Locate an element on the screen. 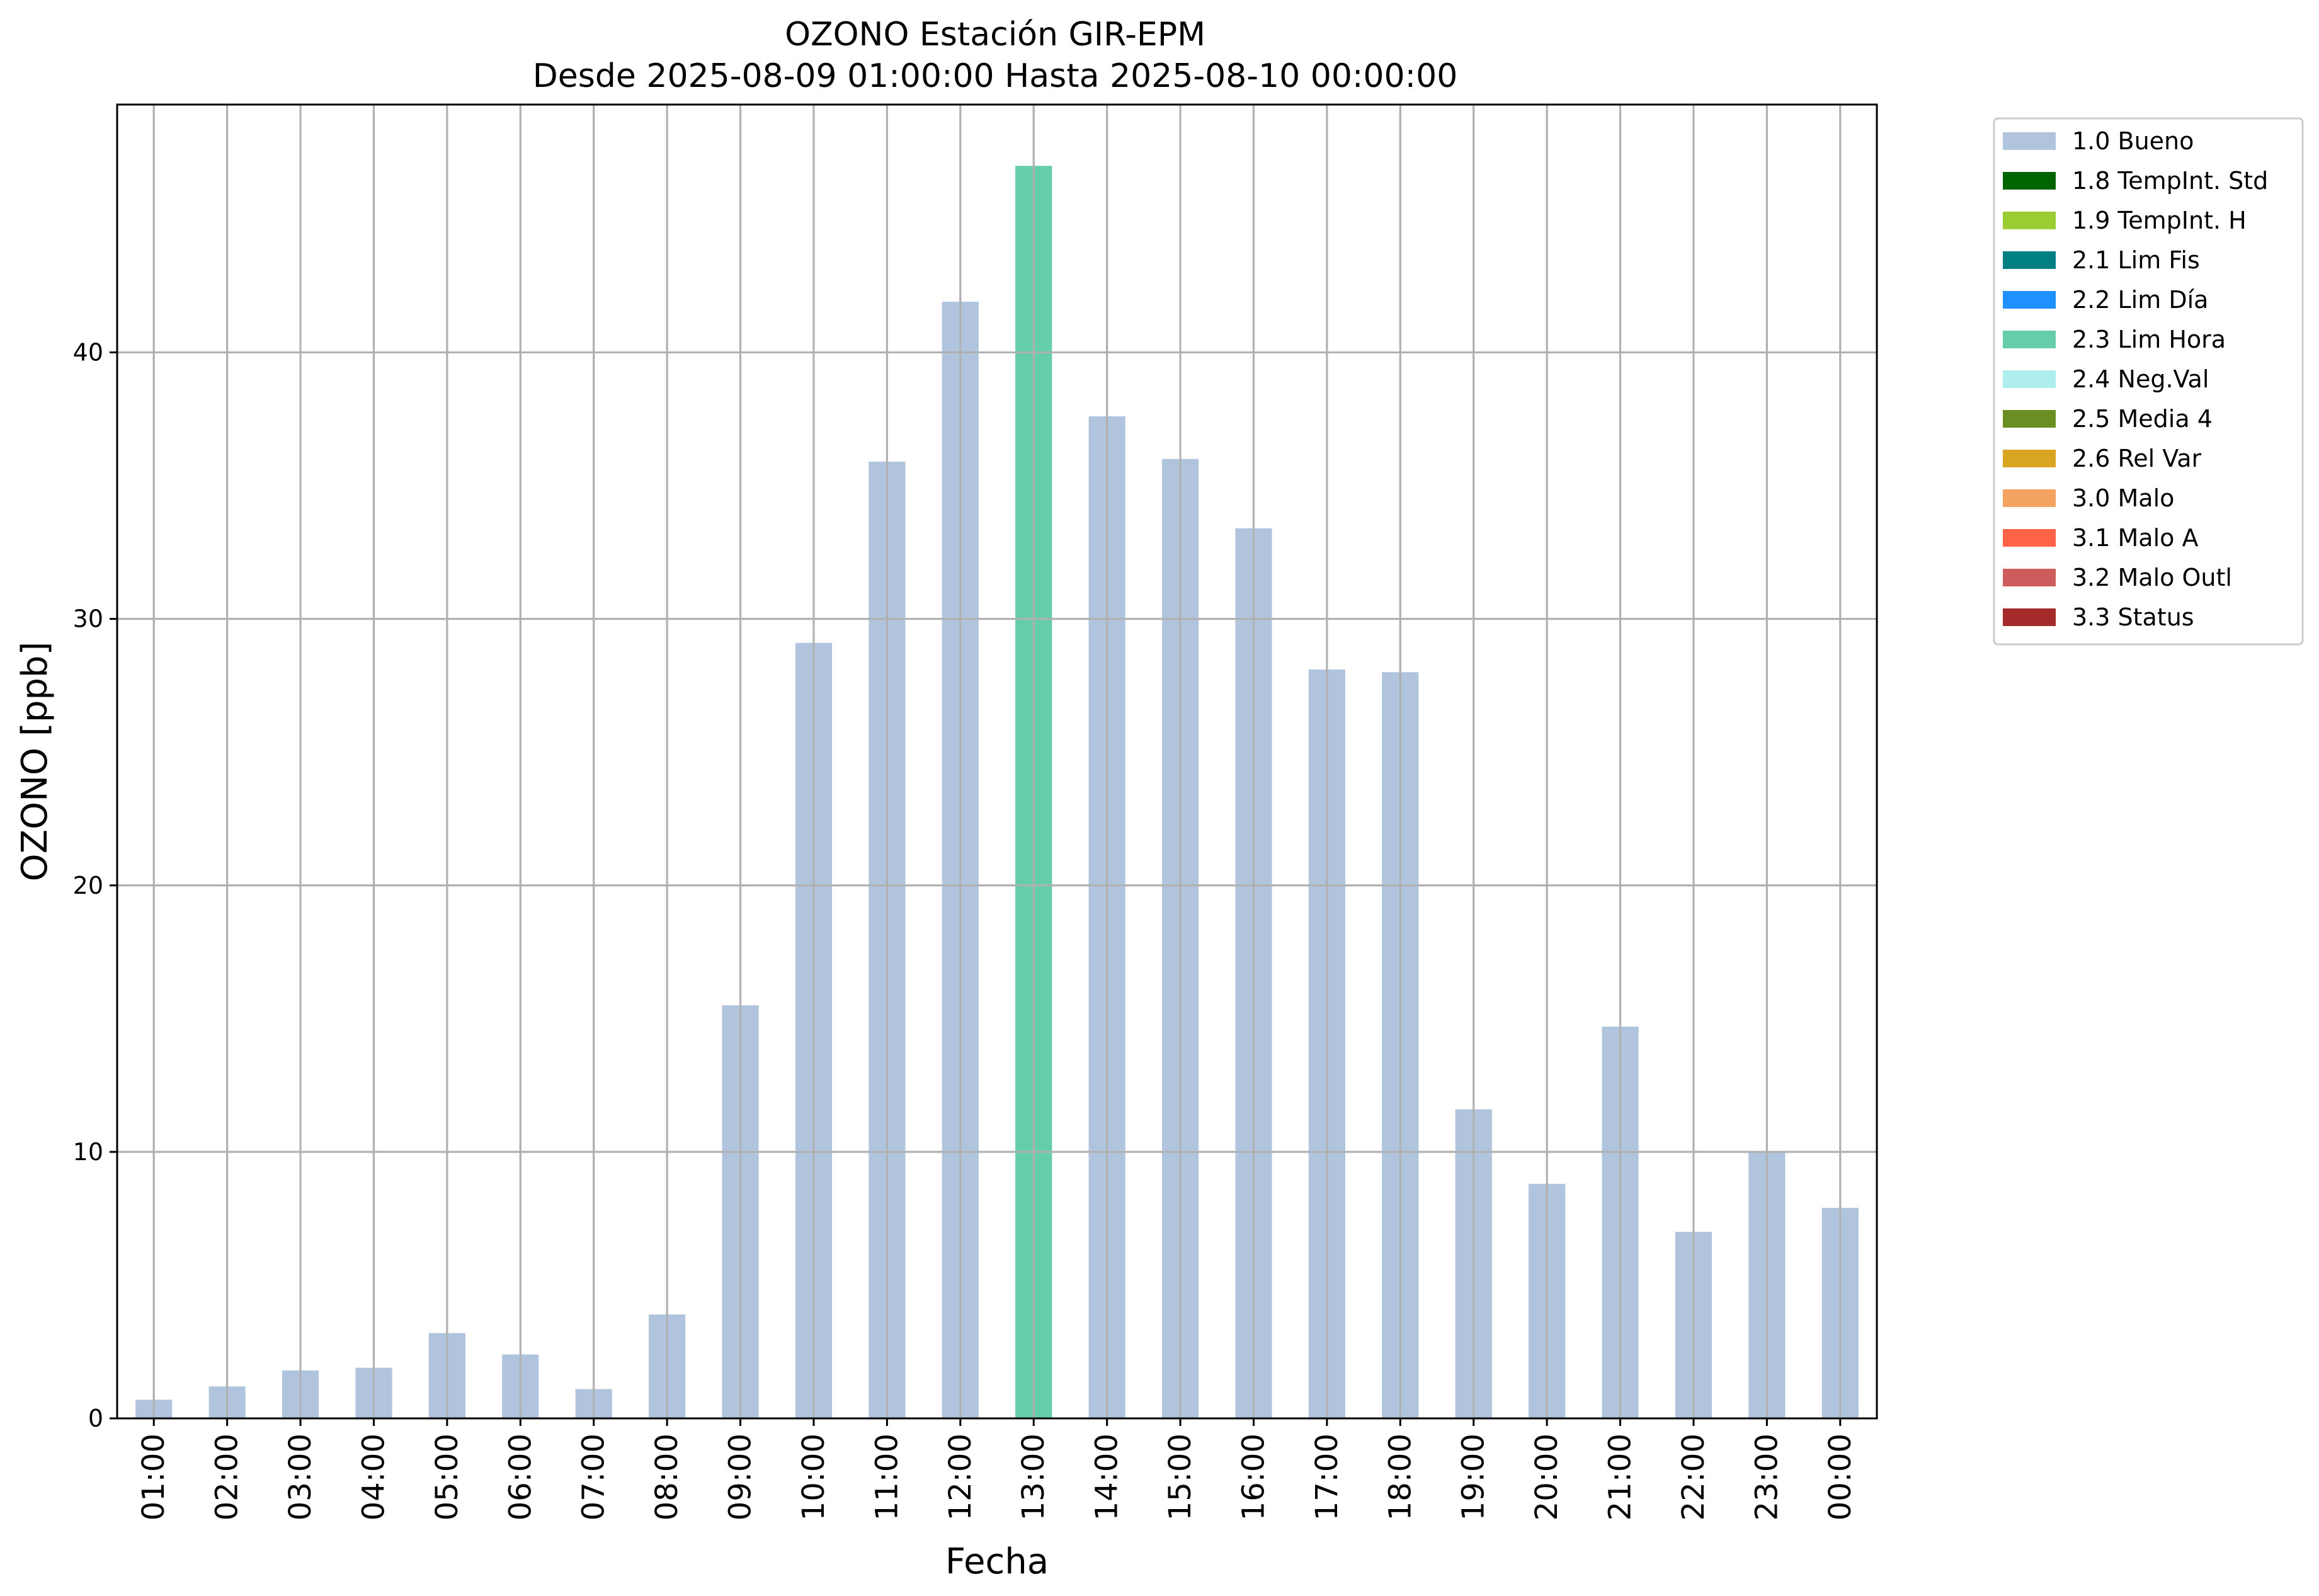 The image size is (2319, 1596). x-tick-label: 13:00 is located at coordinates (1033, 1477).